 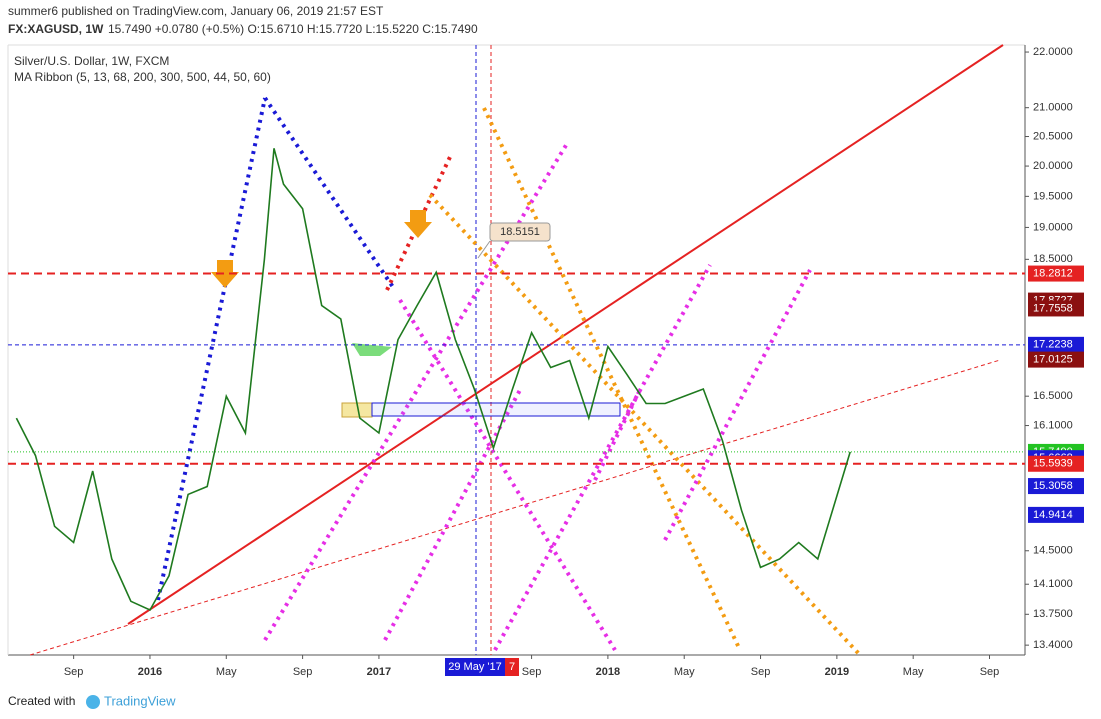 What do you see at coordinates (608, 672) in the screenshot?
I see `x-tick-label: 2018` at bounding box center [608, 672].